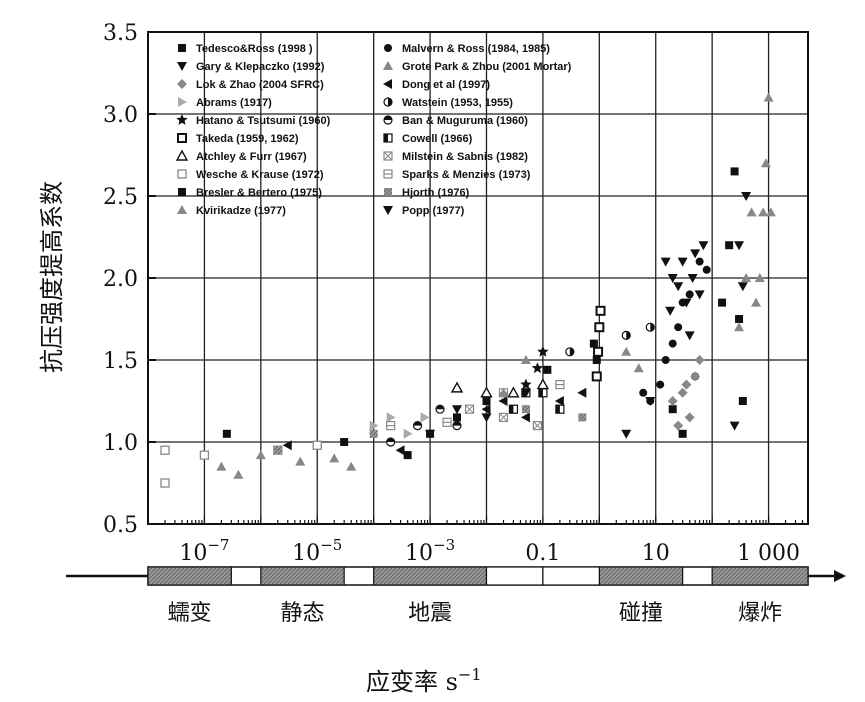 The width and height of the screenshot is (865, 702). Describe the element at coordinates (466, 175) in the screenshot. I see `legend-label: Sparks & Menzies (1973)` at that location.